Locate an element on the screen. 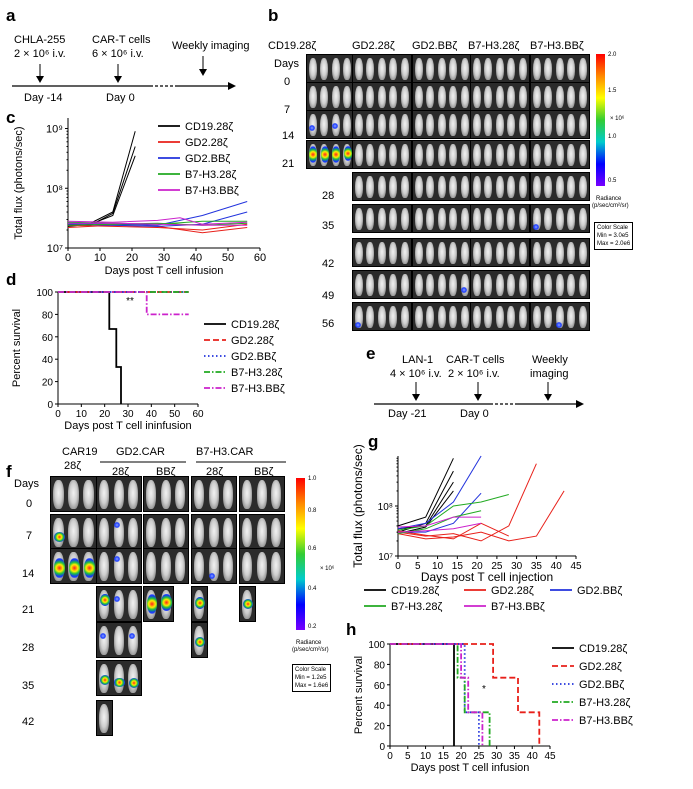 The height and width of the screenshot is (789, 693). panel-label-b: b is located at coordinates (273, 15).